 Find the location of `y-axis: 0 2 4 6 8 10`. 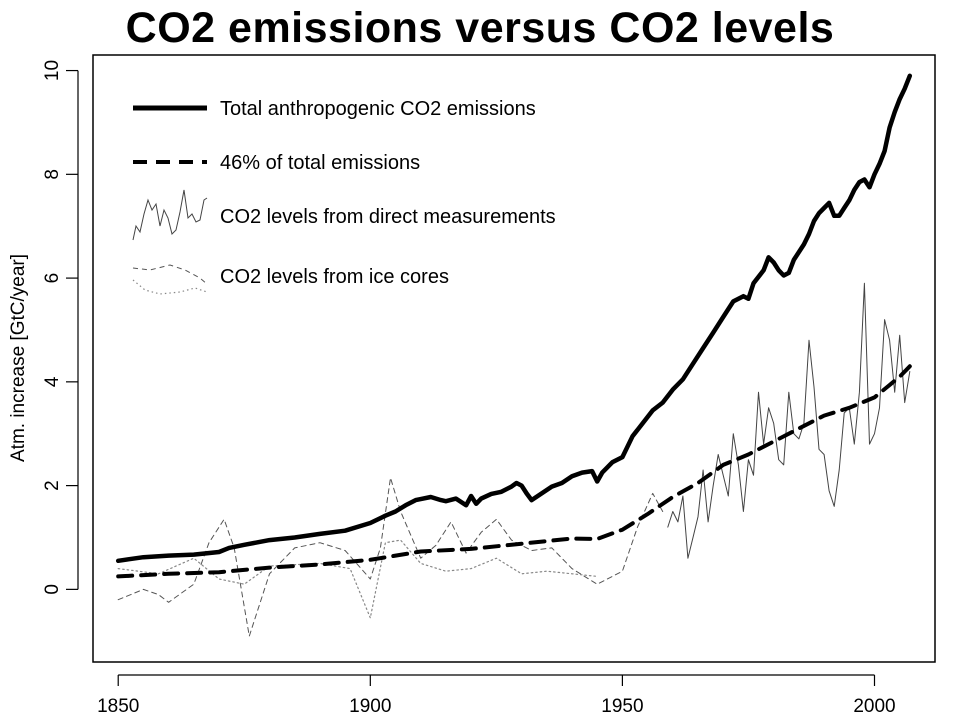

y-axis: 0 2 4 6 8 10 is located at coordinates (60, 327).